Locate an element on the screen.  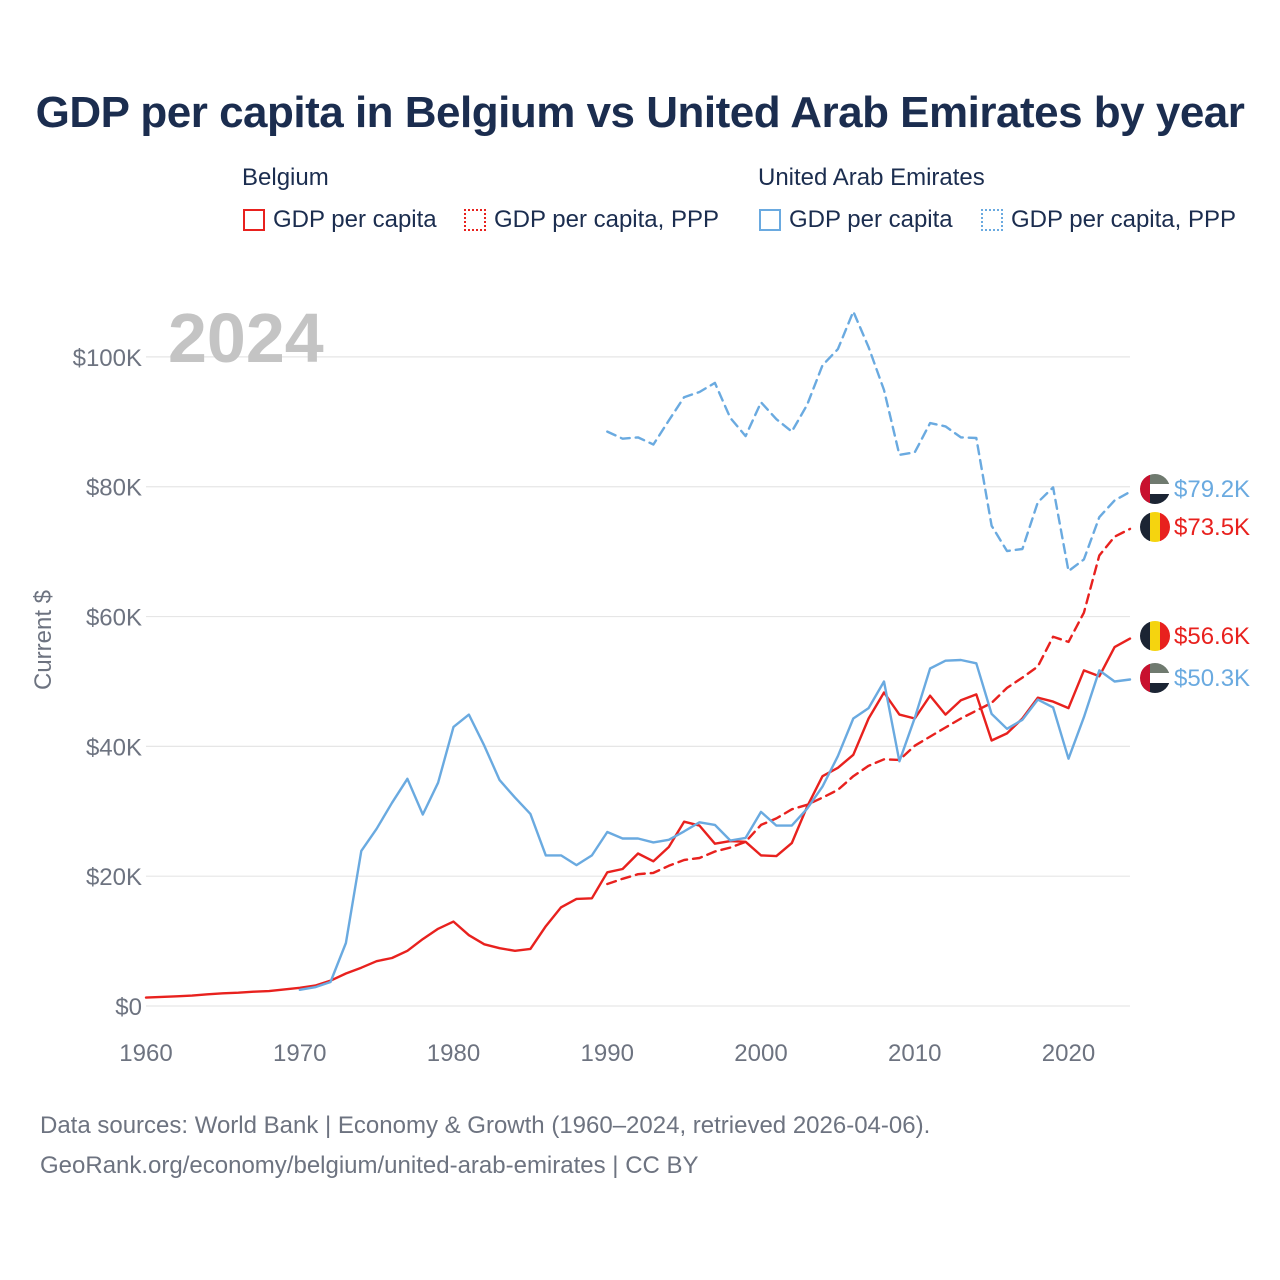
legend-item-uae-ppp: GDP per capita, PPP is located at coordinates (1108, 220).